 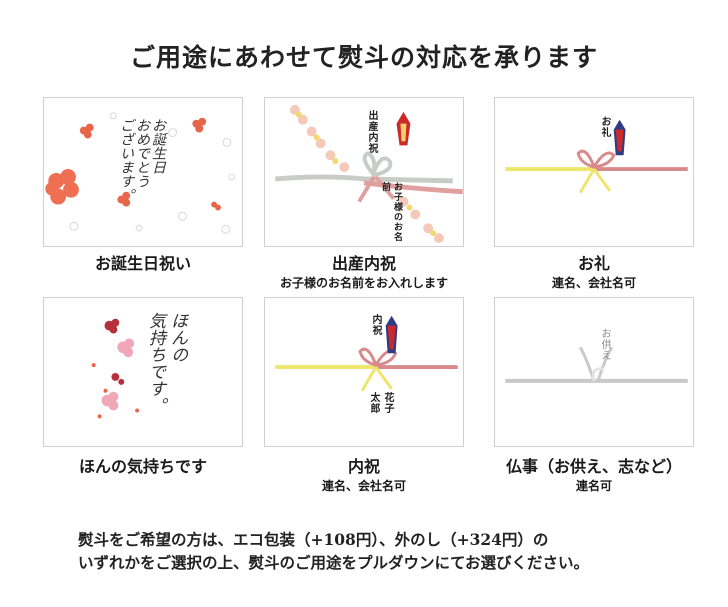 I want to click on page-title: ご用途にあわせて熨斗の対応を承ります, so click(x=363, y=57).